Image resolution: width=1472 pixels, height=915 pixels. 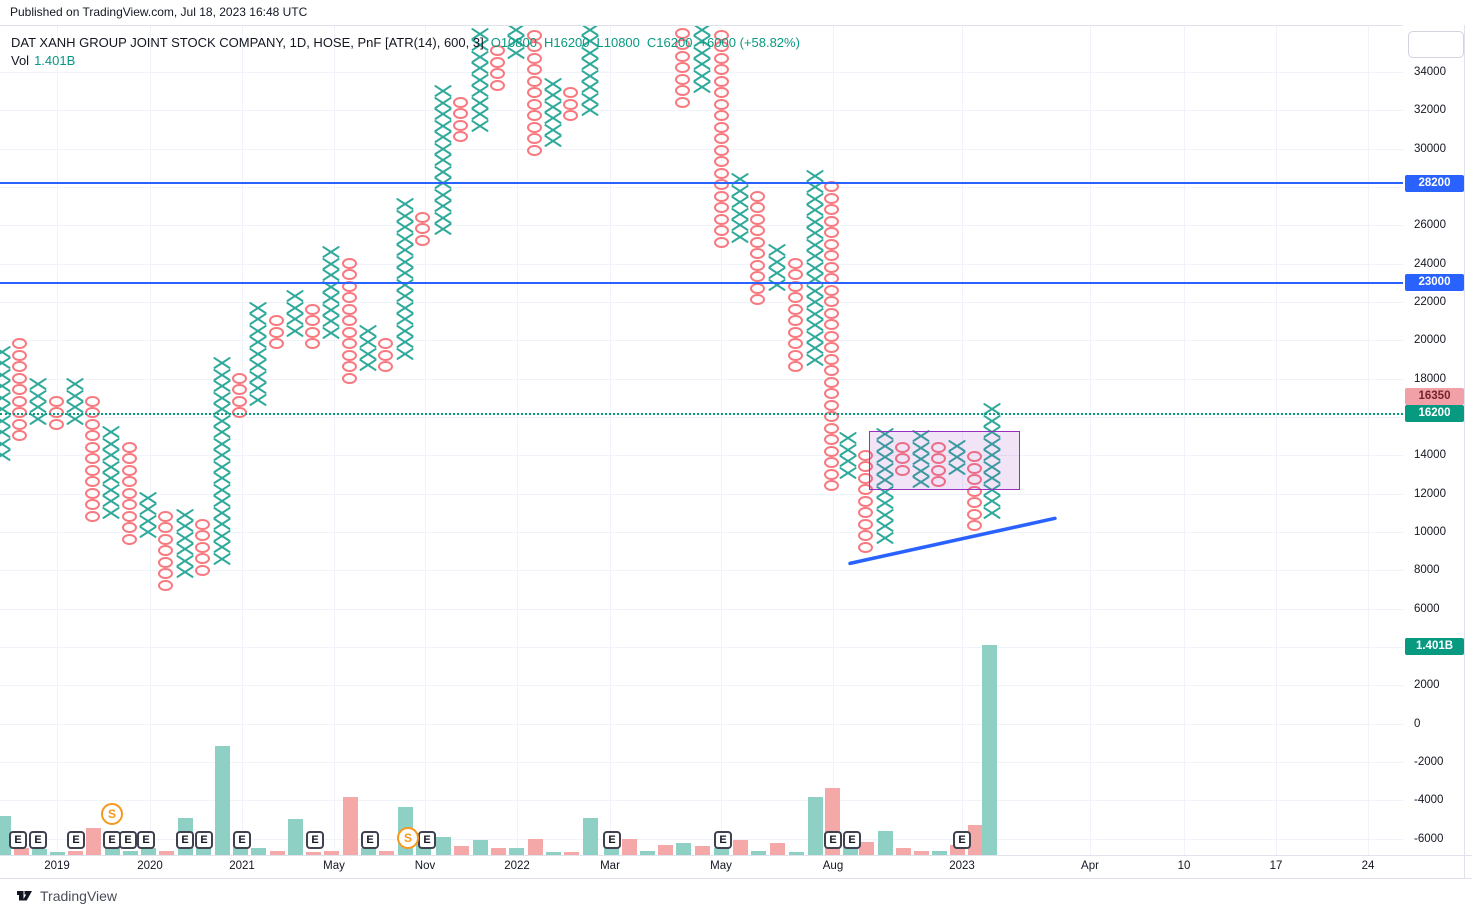 I want to click on volume-value: 1.401B, so click(x=55, y=60).